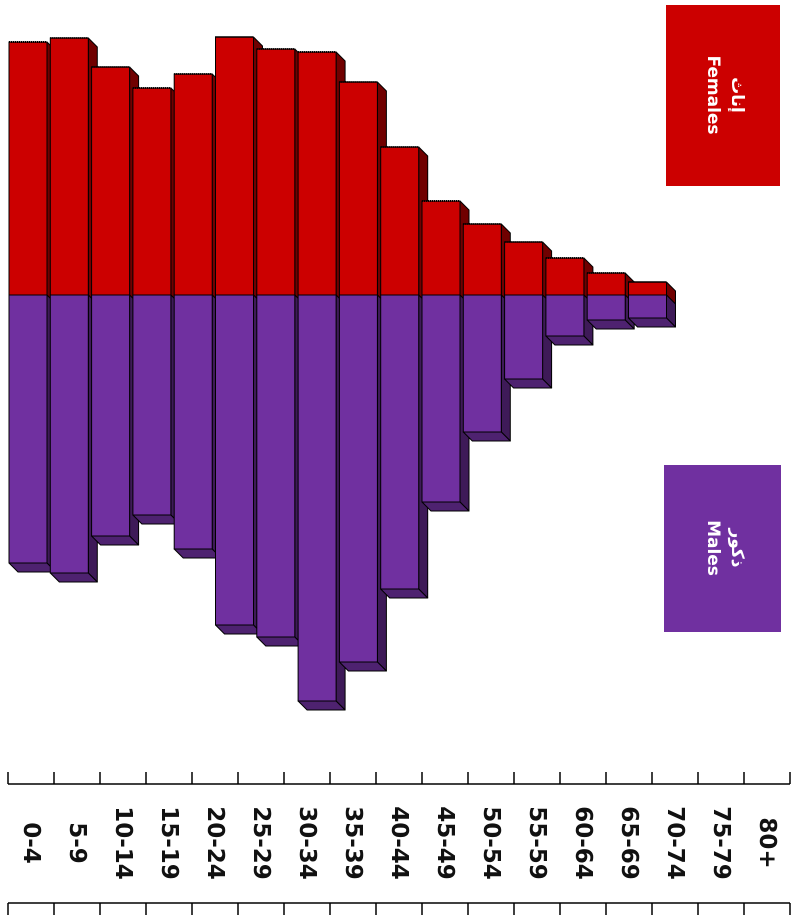  What do you see at coordinates (307, 843) in the screenshot?
I see `age-tick-label: 30-34` at bounding box center [307, 843].